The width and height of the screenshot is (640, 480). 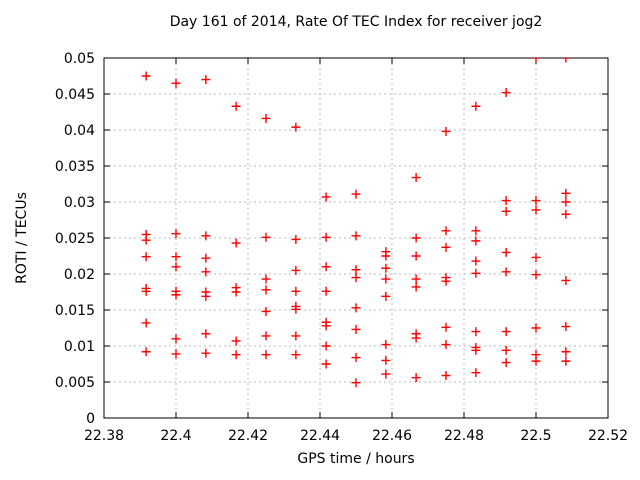 I want to click on y-tick-label: 0.035, so click(x=75, y=167).